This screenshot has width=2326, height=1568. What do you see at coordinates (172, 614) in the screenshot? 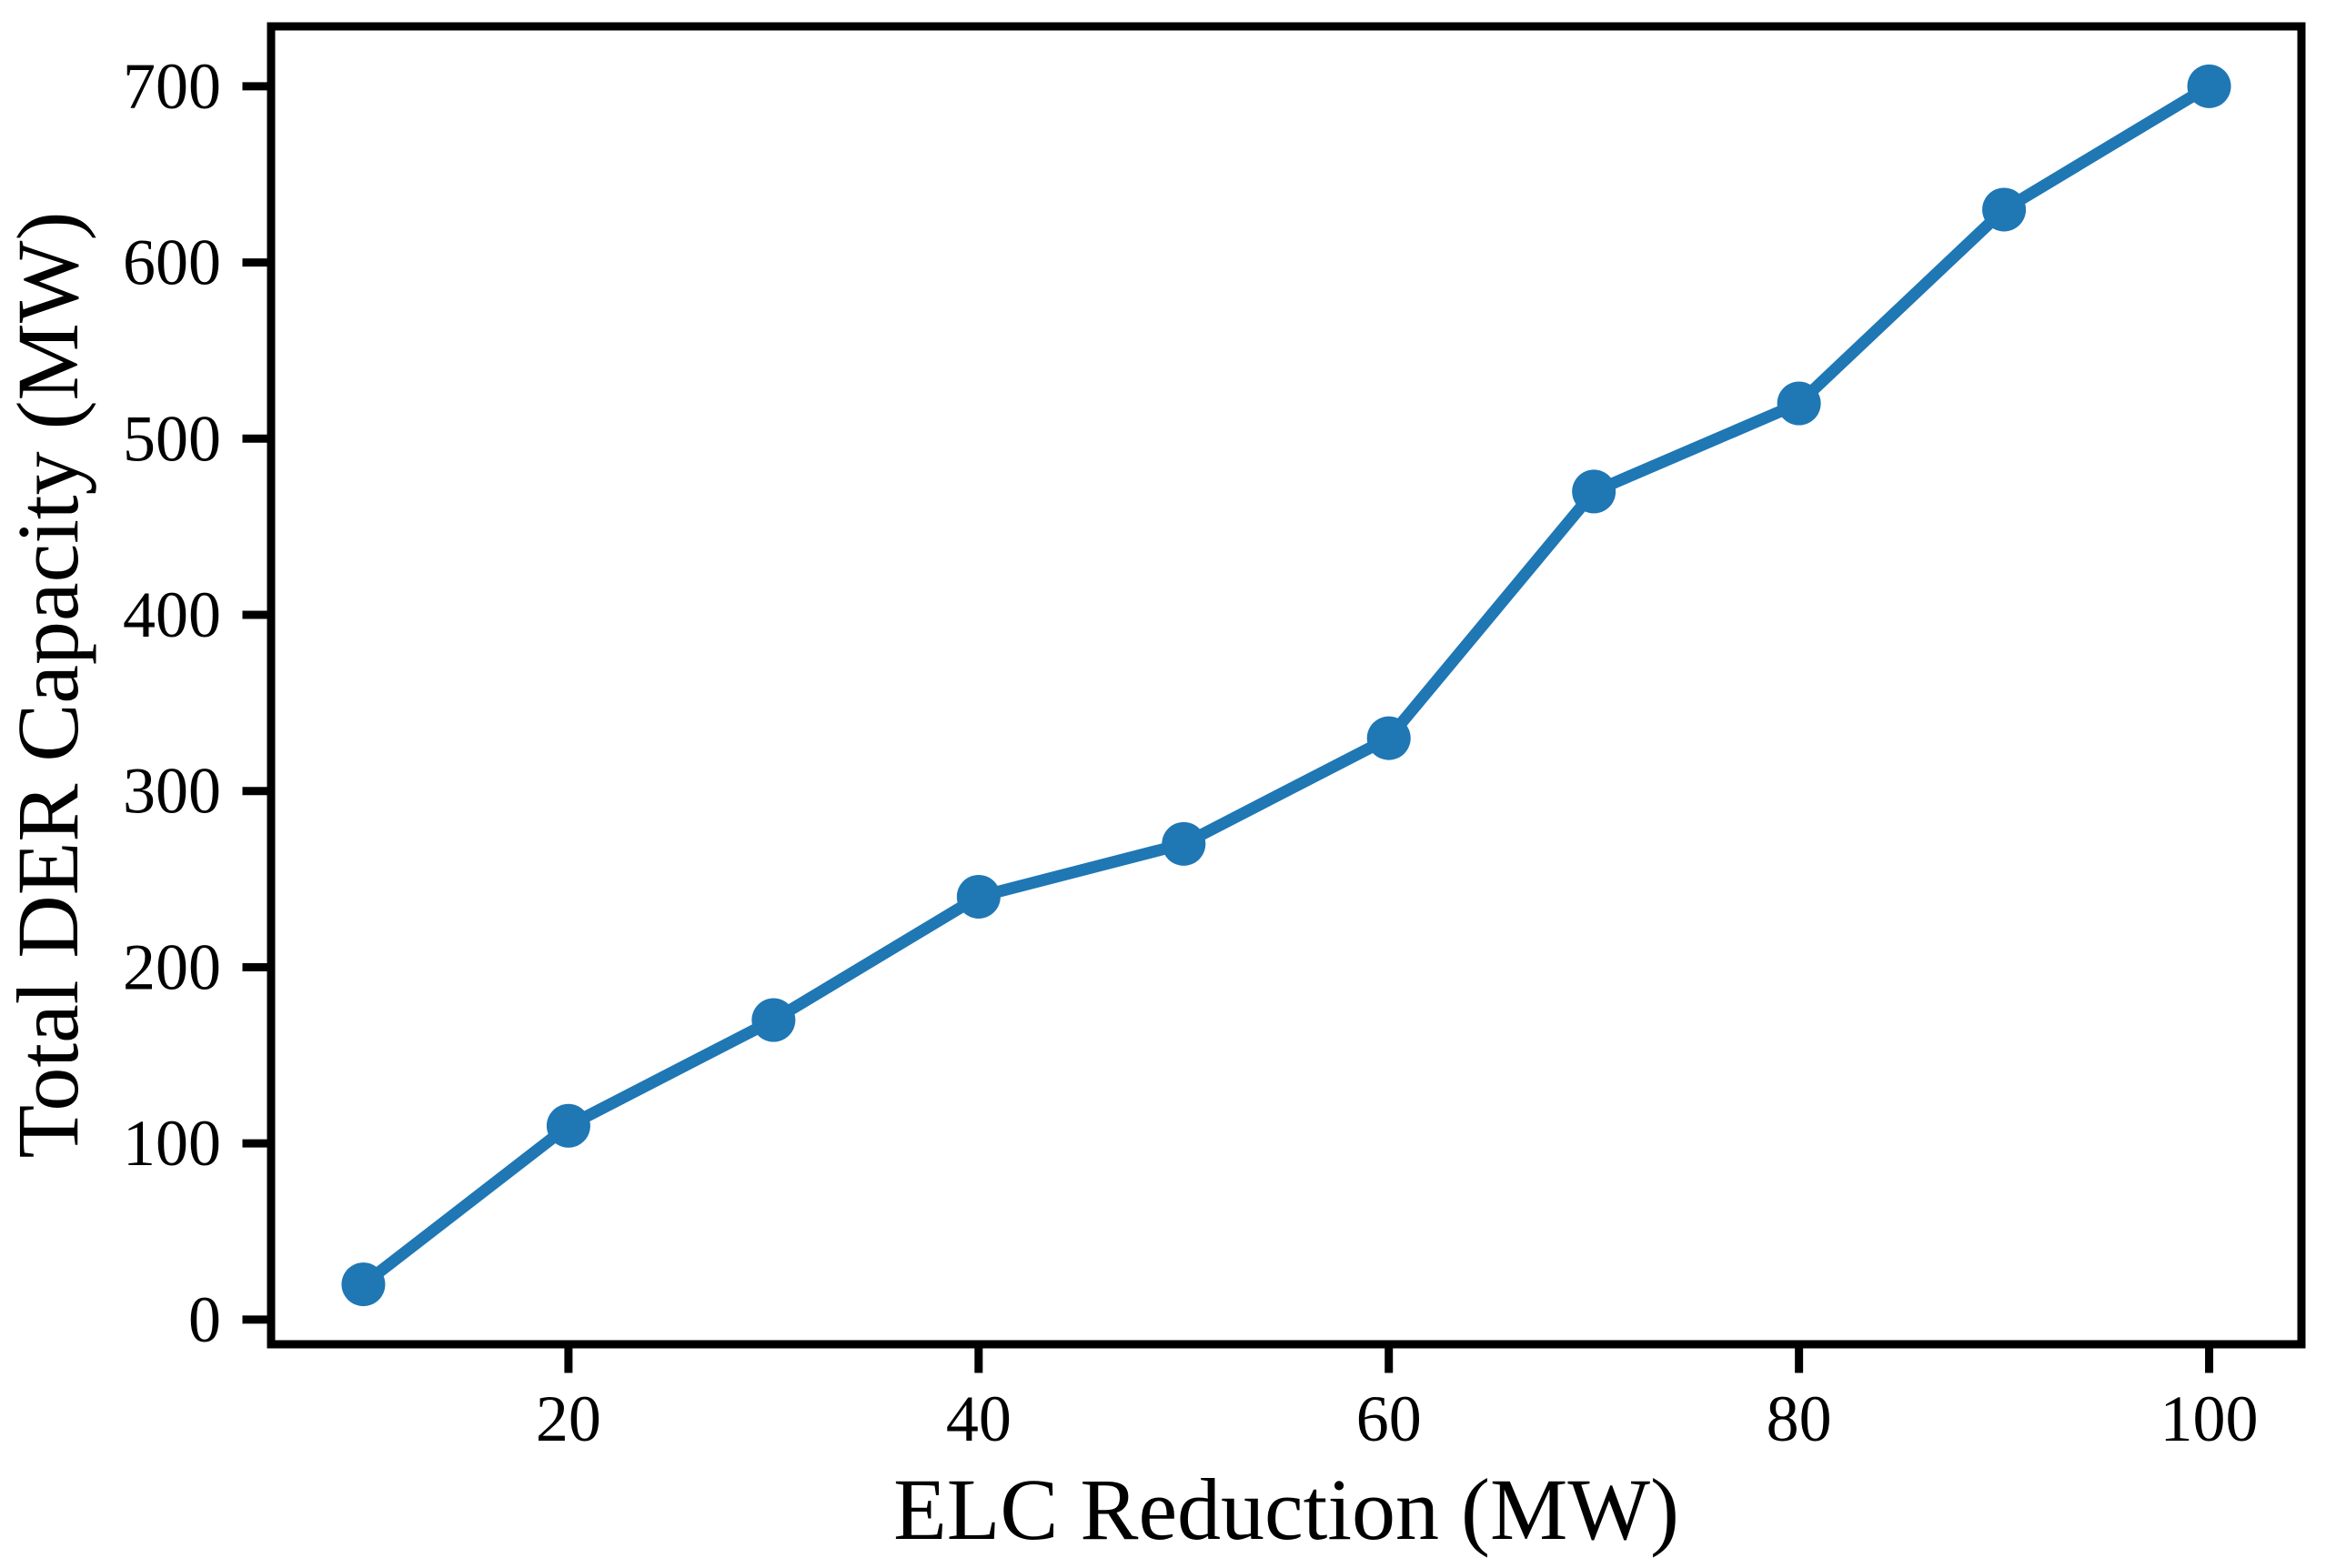
I see `y-tick-label: 400` at bounding box center [172, 614].